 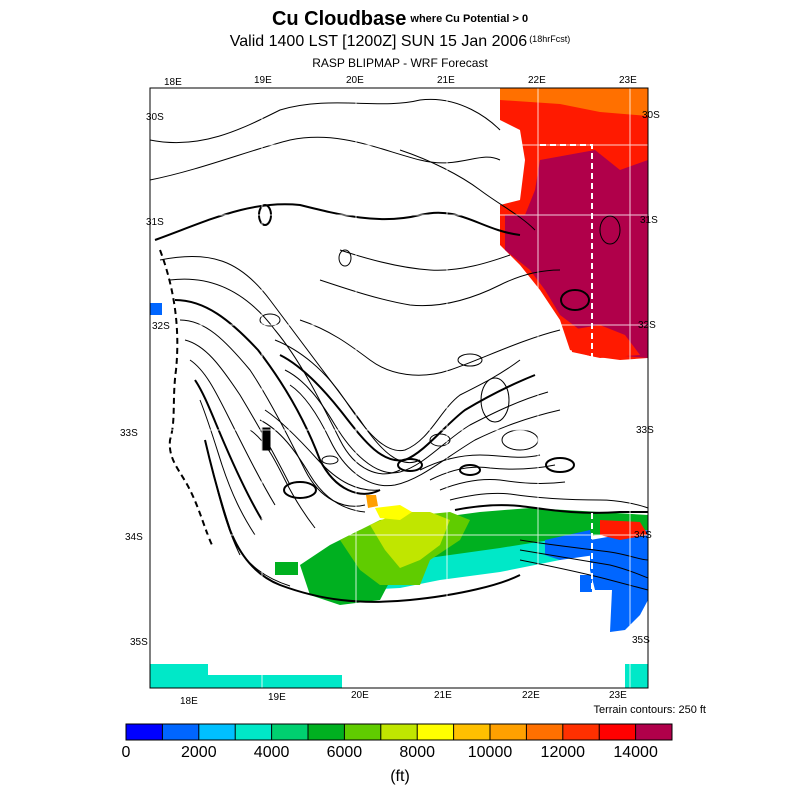 What do you see at coordinates (199, 752) in the screenshot?
I see `colorbar-tick-label: 2000` at bounding box center [199, 752].